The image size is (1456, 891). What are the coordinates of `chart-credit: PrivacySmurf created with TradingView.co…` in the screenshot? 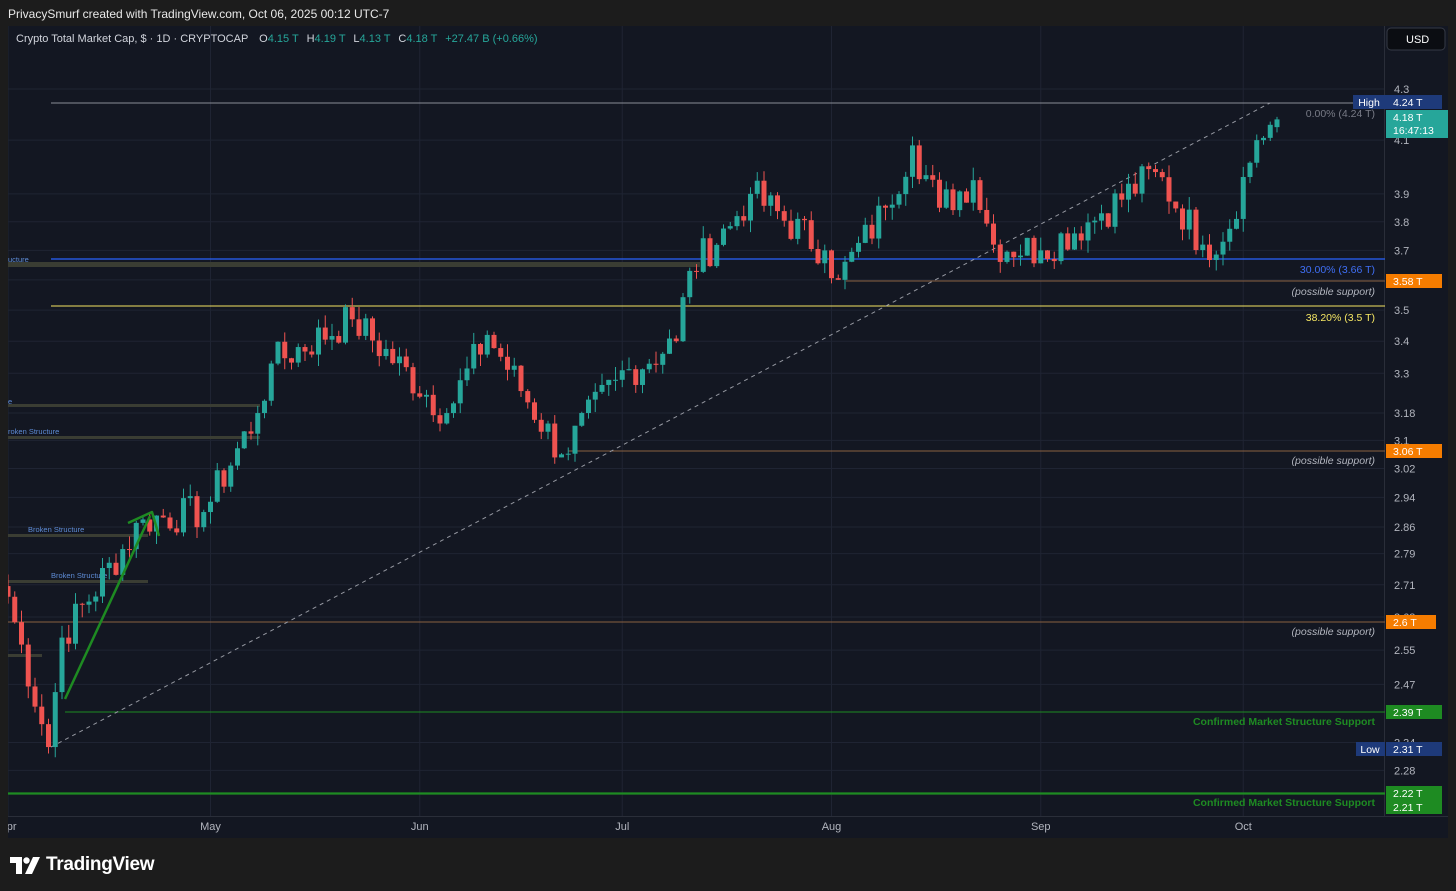 It's located at (199, 14).